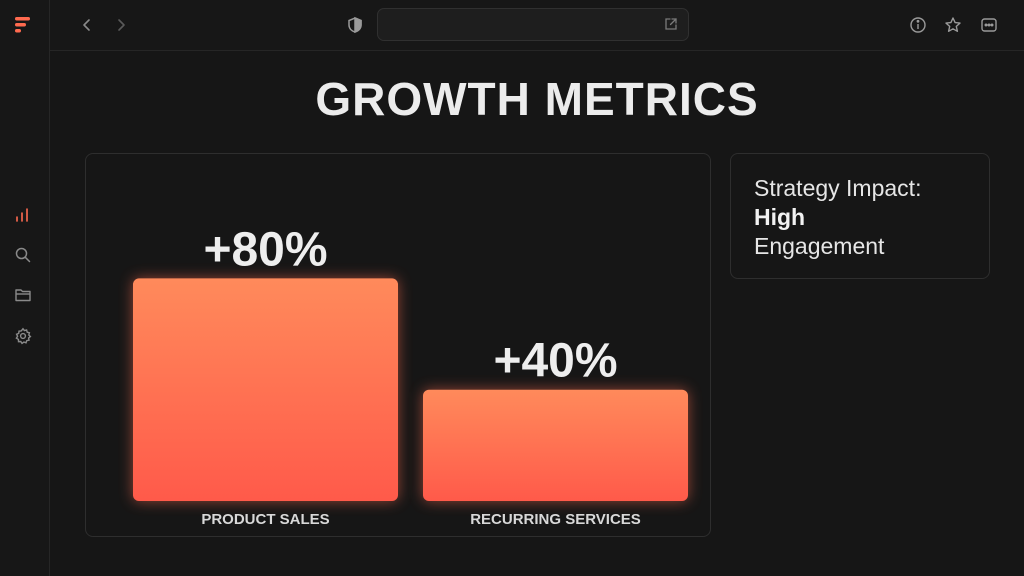 This screenshot has height=576, width=1024. What do you see at coordinates (533, 24) in the screenshot?
I see `address-bar` at bounding box center [533, 24].